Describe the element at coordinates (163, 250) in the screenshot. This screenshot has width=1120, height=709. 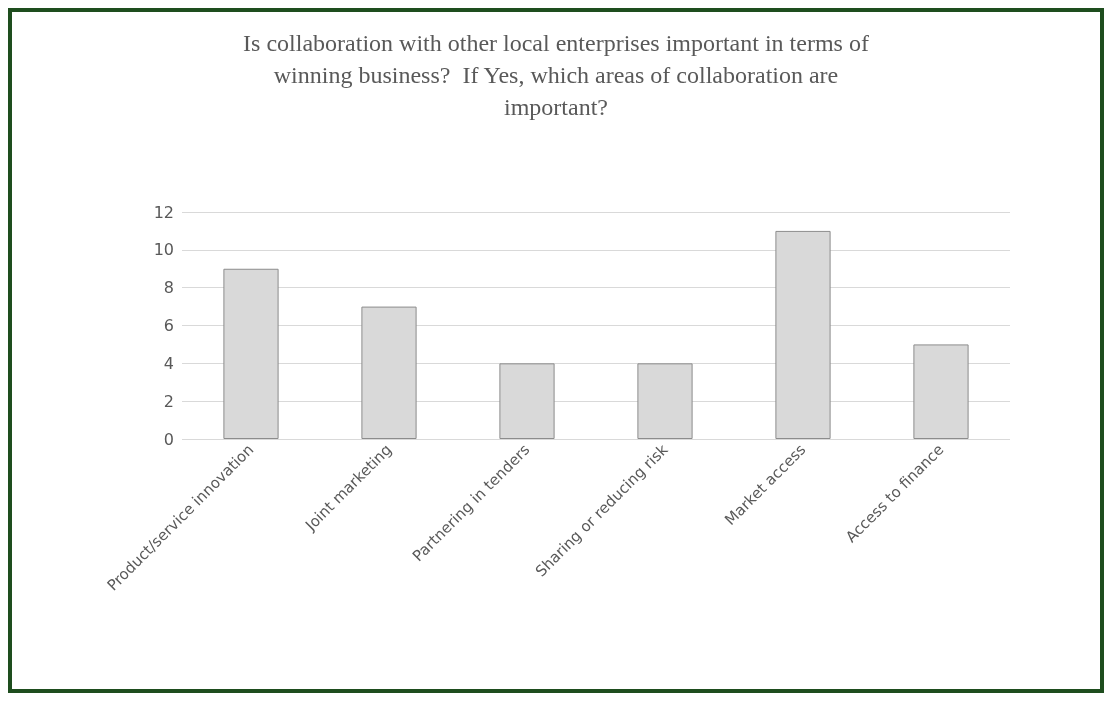
I see `y-tick-label: 10` at that location.